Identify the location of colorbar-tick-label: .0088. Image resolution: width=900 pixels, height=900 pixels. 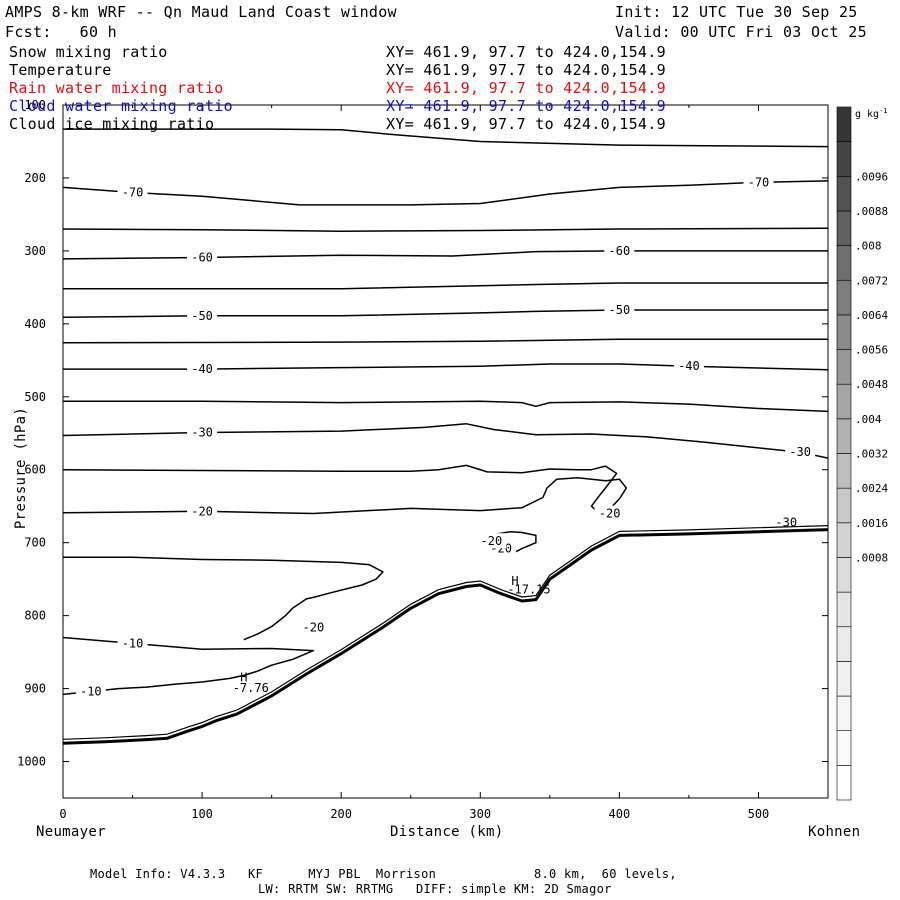
(871, 211).